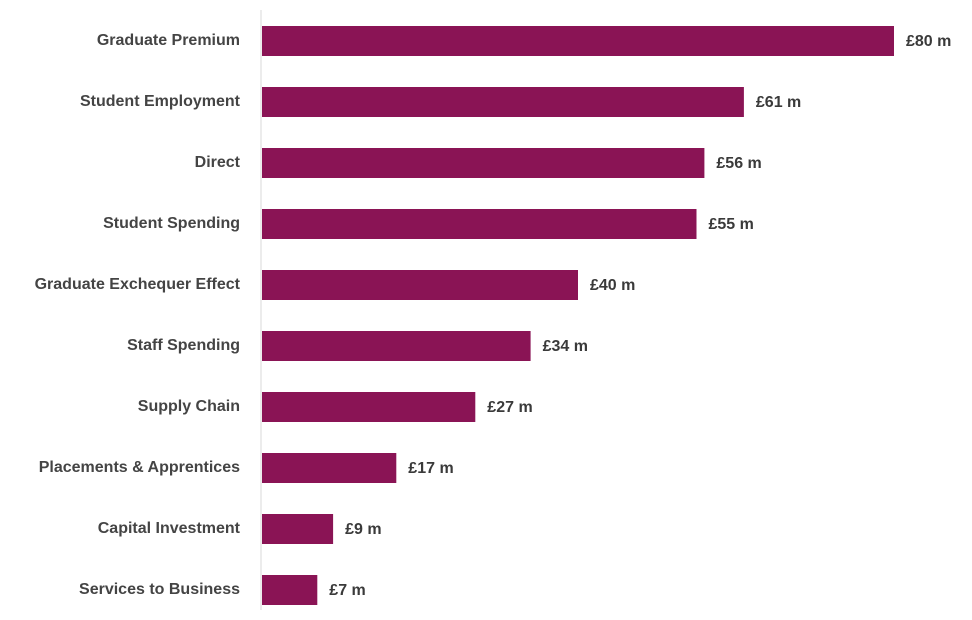  Describe the element at coordinates (738, 163) in the screenshot. I see `value-label: £56 m` at that location.